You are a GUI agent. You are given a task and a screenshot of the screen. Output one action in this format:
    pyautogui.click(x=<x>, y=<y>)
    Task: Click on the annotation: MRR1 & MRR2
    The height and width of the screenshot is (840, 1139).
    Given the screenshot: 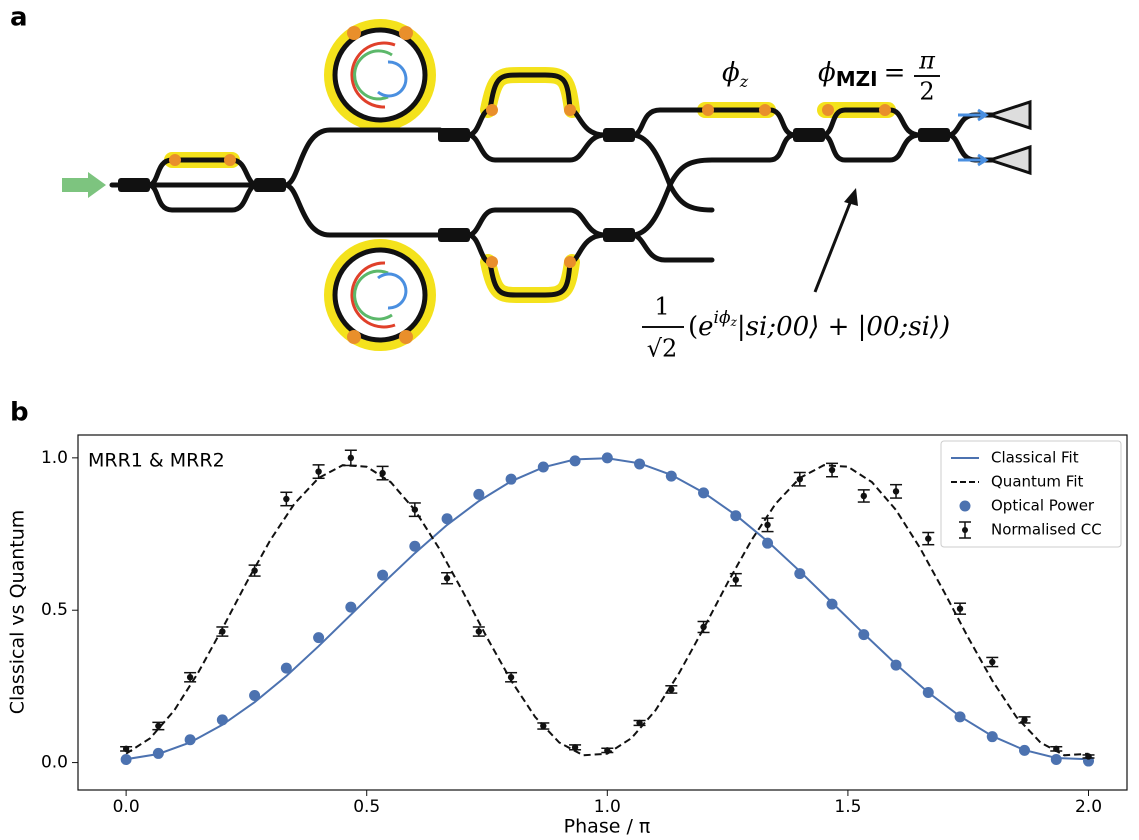 What is the action you would take?
    pyautogui.click(x=156, y=461)
    